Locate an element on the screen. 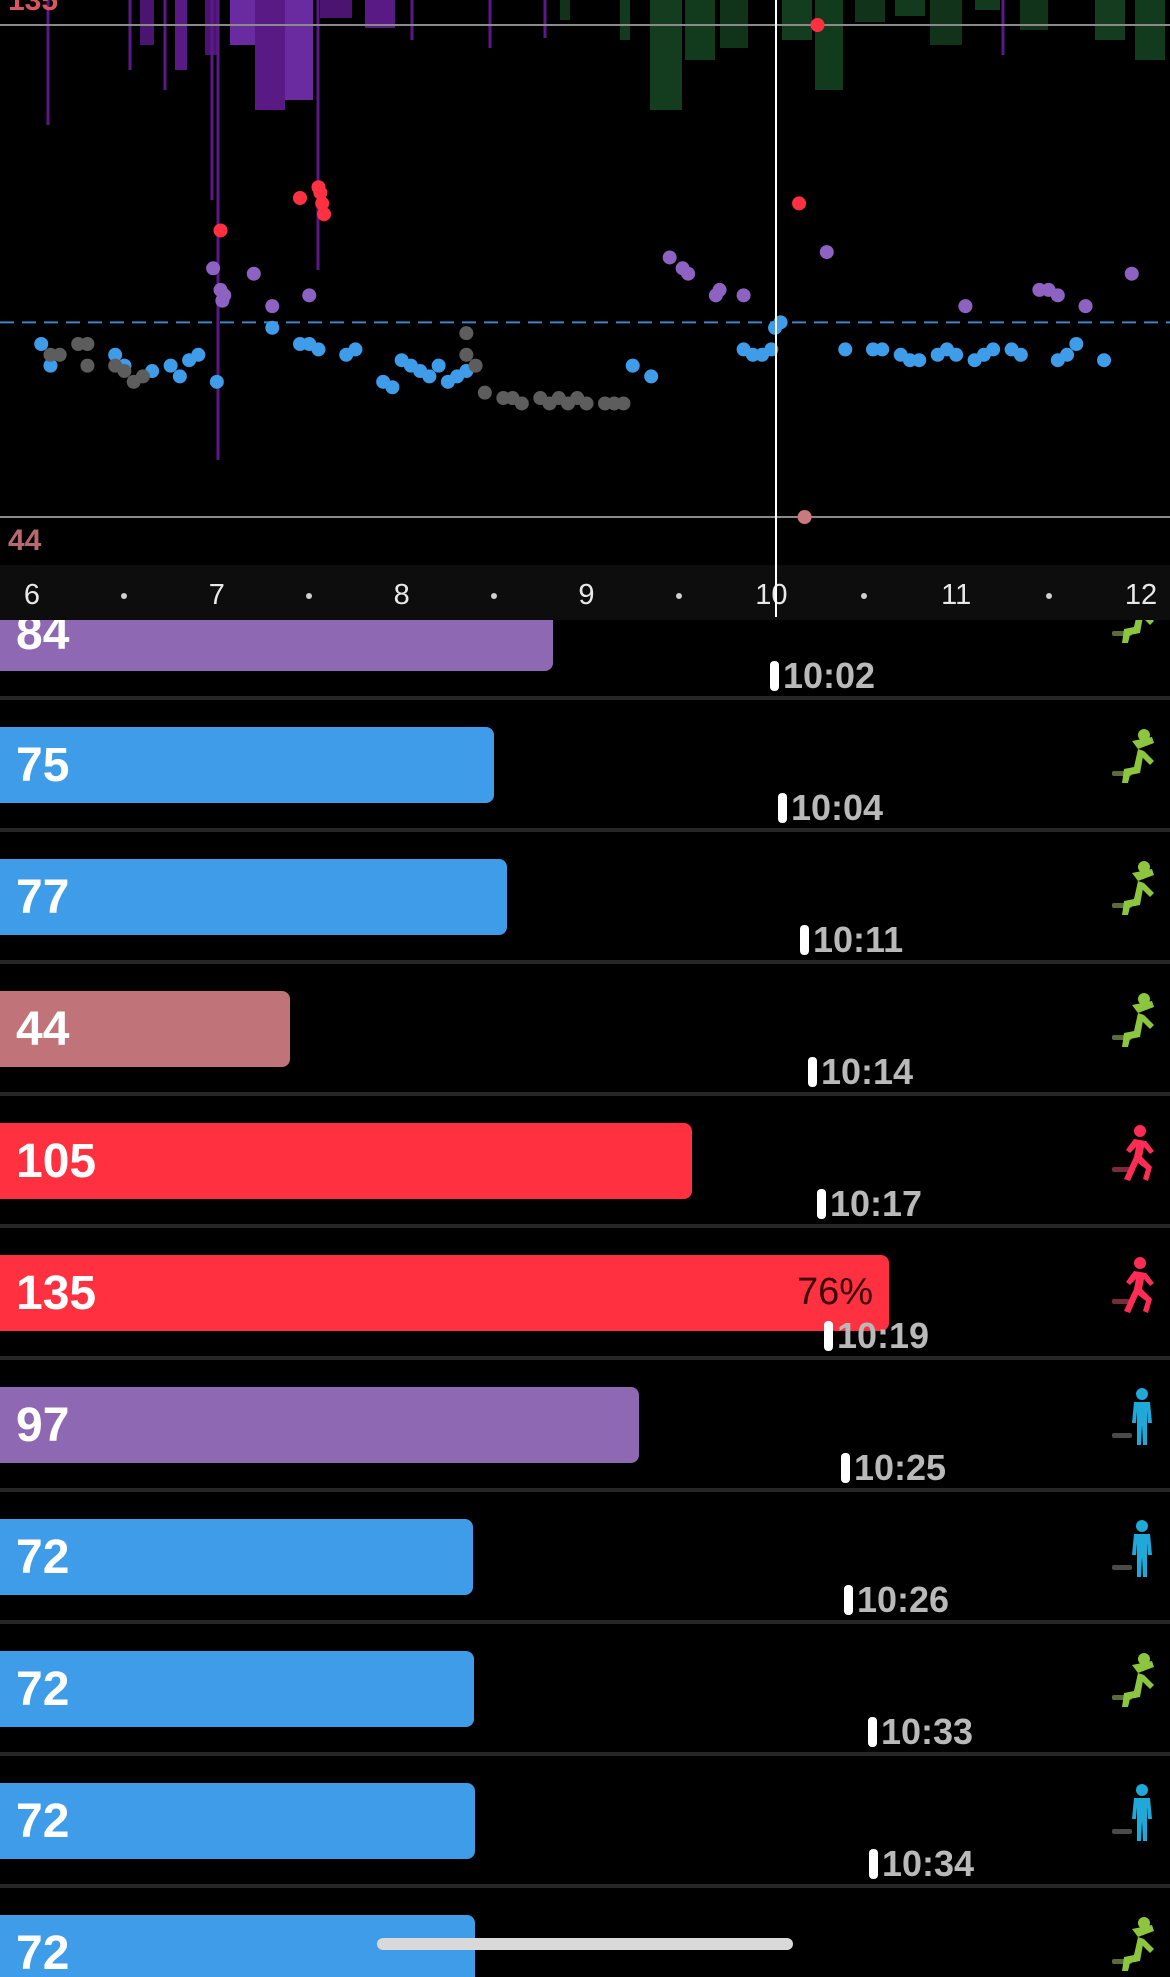 This screenshot has height=1977, width=1170. x-tick-label: 11 is located at coordinates (956, 595).